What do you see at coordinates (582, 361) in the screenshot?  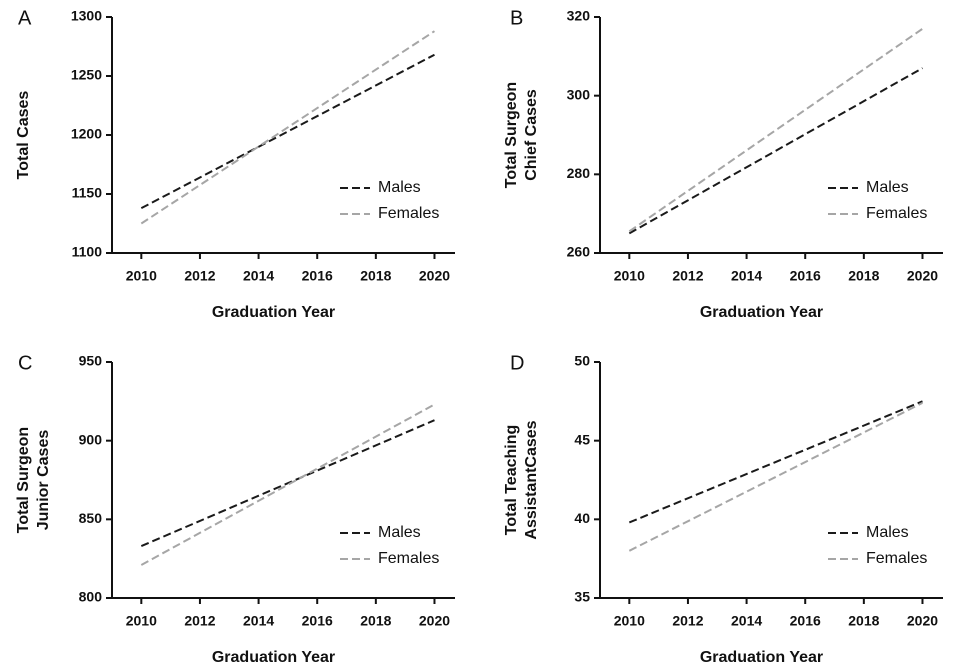 I see `y-tick-label: 50` at bounding box center [582, 361].